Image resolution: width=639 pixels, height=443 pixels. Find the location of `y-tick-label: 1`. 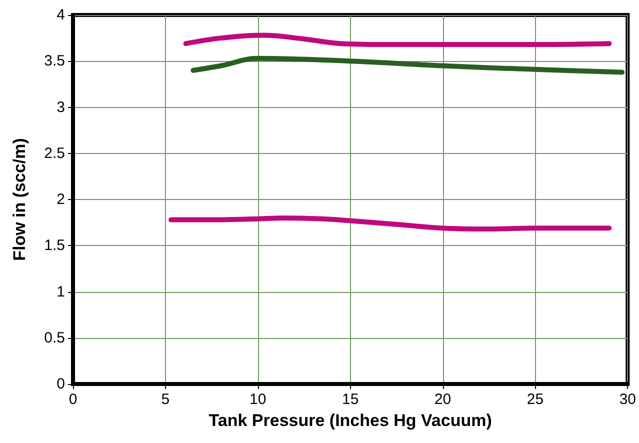

y-tick-label: 1 is located at coordinates (60, 291).